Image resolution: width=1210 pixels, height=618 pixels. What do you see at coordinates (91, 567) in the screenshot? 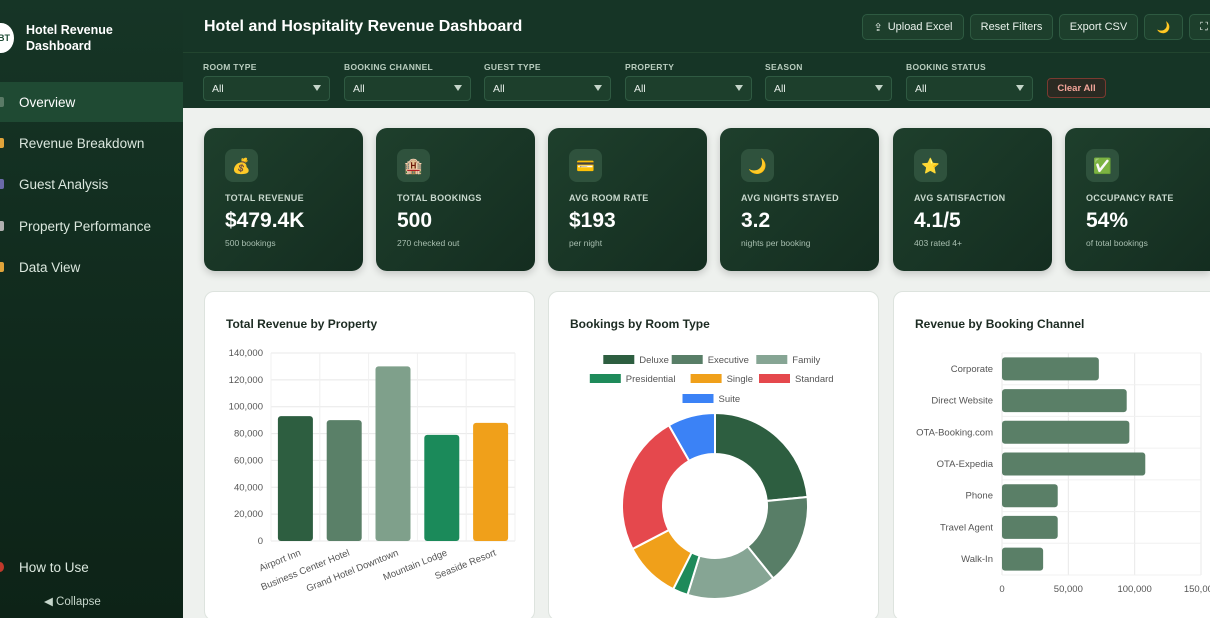
I see `nav-item-how-to-use: How to Use` at bounding box center [91, 567].